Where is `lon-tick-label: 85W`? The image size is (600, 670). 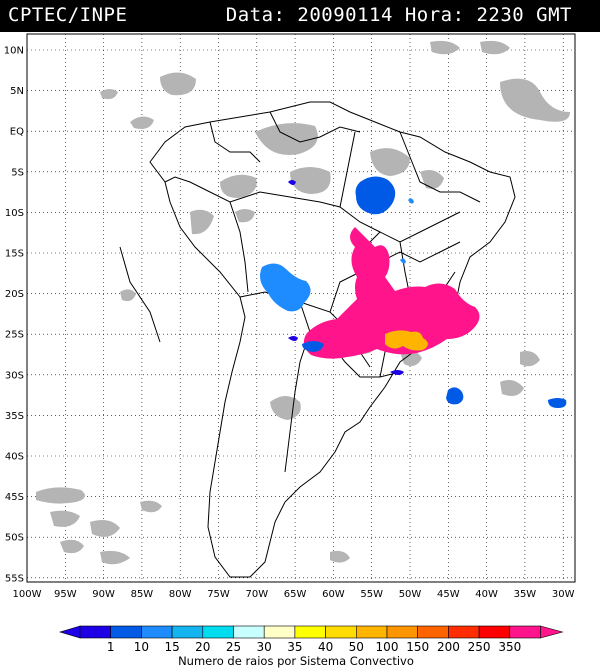
lon-tick-label: 85W is located at coordinates (142, 594).